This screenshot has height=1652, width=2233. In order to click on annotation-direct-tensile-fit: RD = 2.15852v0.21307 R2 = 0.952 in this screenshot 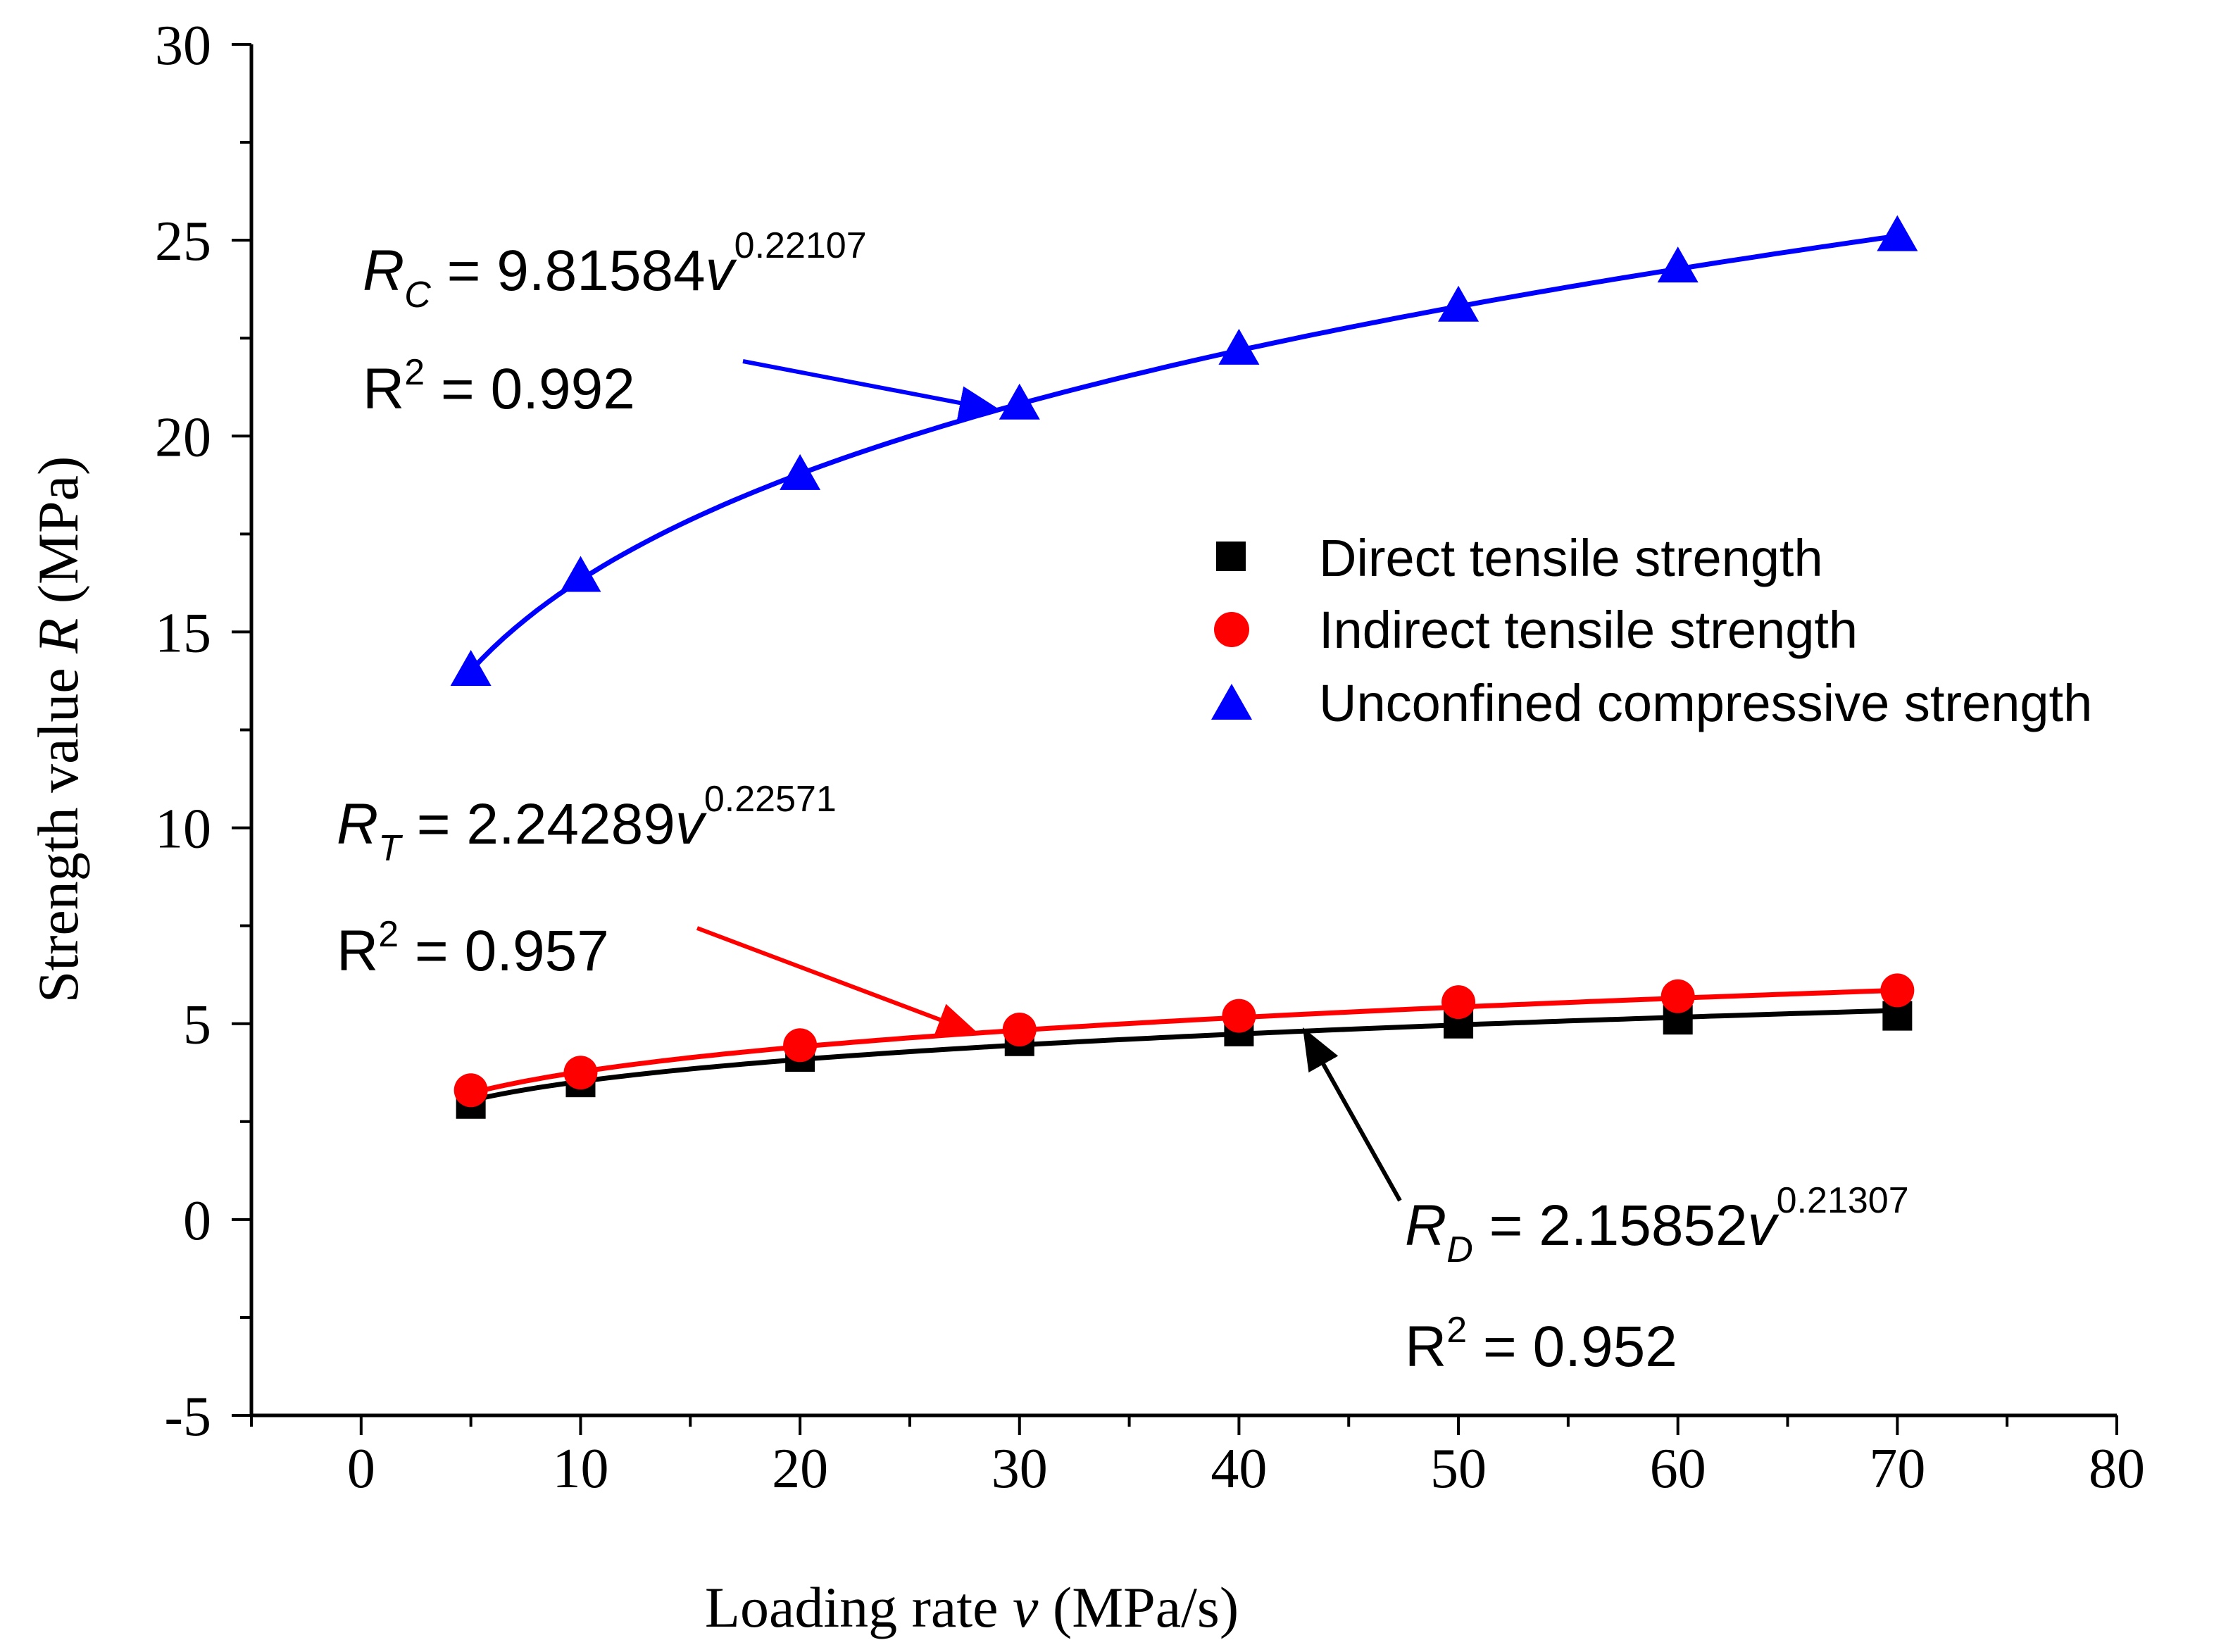, I will do `click(1605, 1203)`.